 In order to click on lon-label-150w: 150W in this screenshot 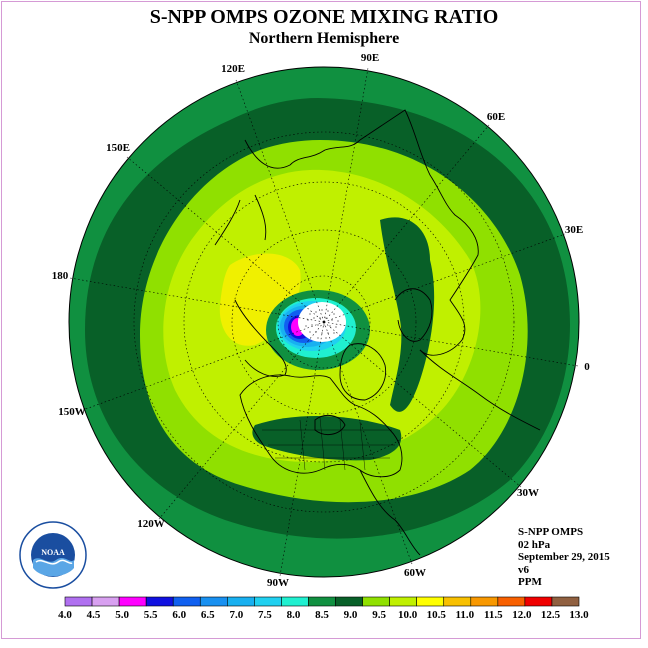, I will do `click(72, 412)`.